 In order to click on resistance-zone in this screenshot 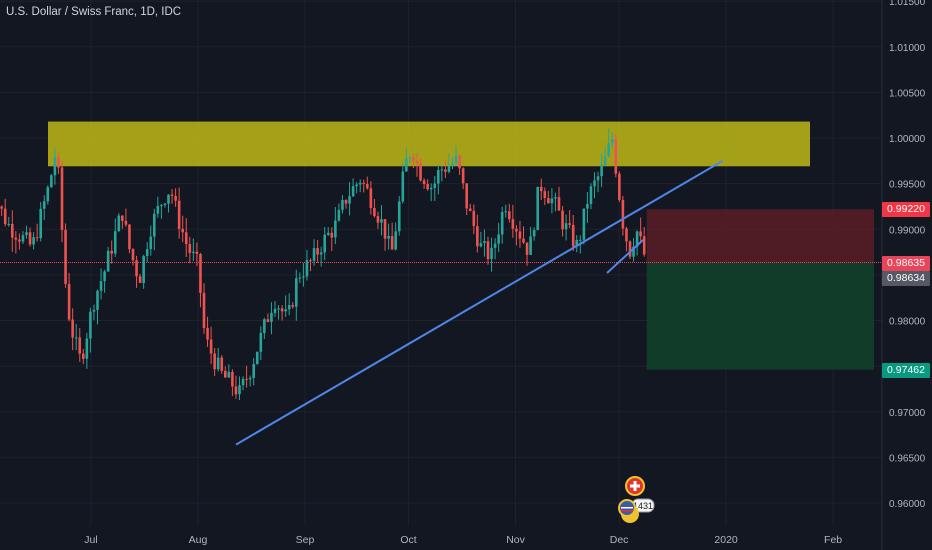, I will do `click(429, 144)`.